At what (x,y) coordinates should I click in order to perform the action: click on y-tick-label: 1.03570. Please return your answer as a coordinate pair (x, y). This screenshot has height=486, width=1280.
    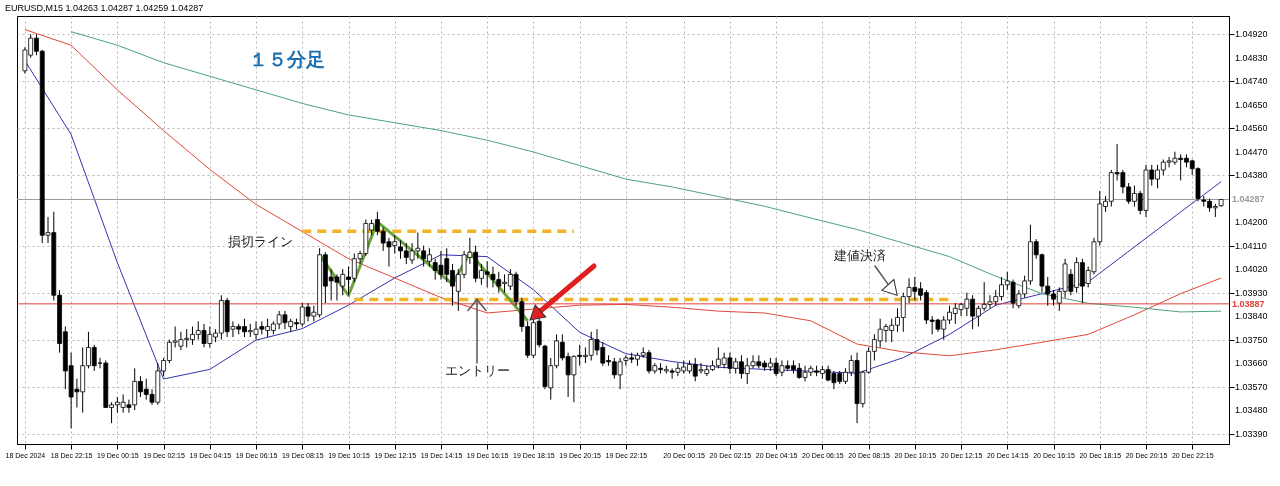
    Looking at the image, I should click on (1251, 386).